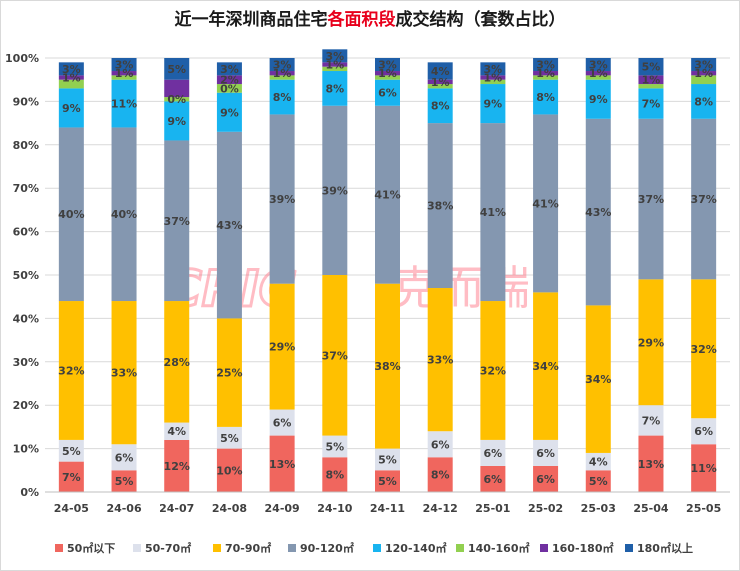 This screenshot has height=571, width=740. I want to click on data-label: 41%, so click(387, 195).